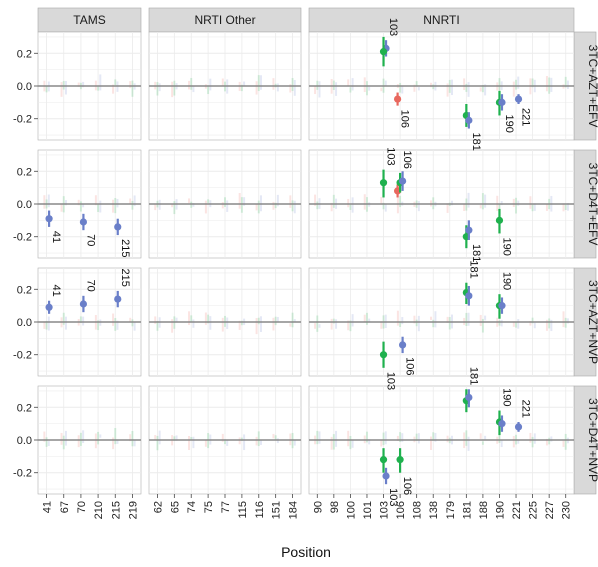  Describe the element at coordinates (116, 510) in the screenshot. I see `x-tick-label: 215` at that location.